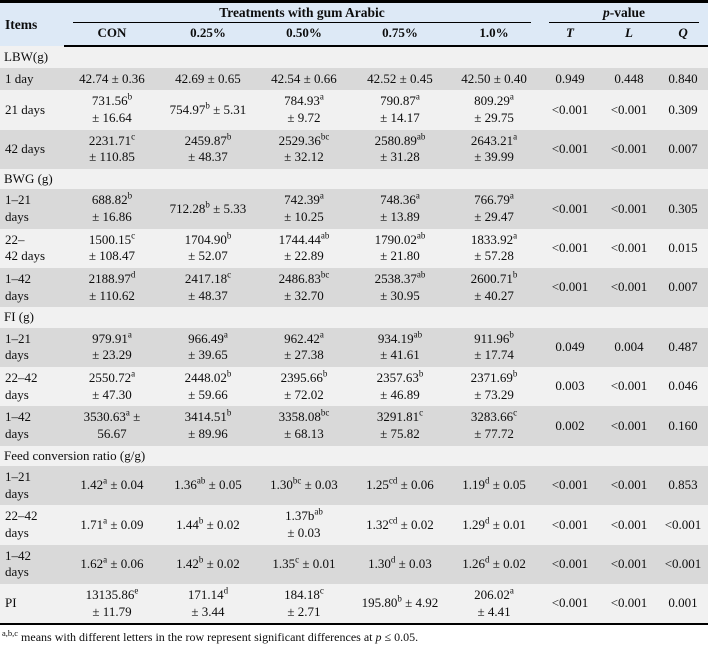  I want to click on value-cell: 766.79a ± 29.47, so click(494, 207).